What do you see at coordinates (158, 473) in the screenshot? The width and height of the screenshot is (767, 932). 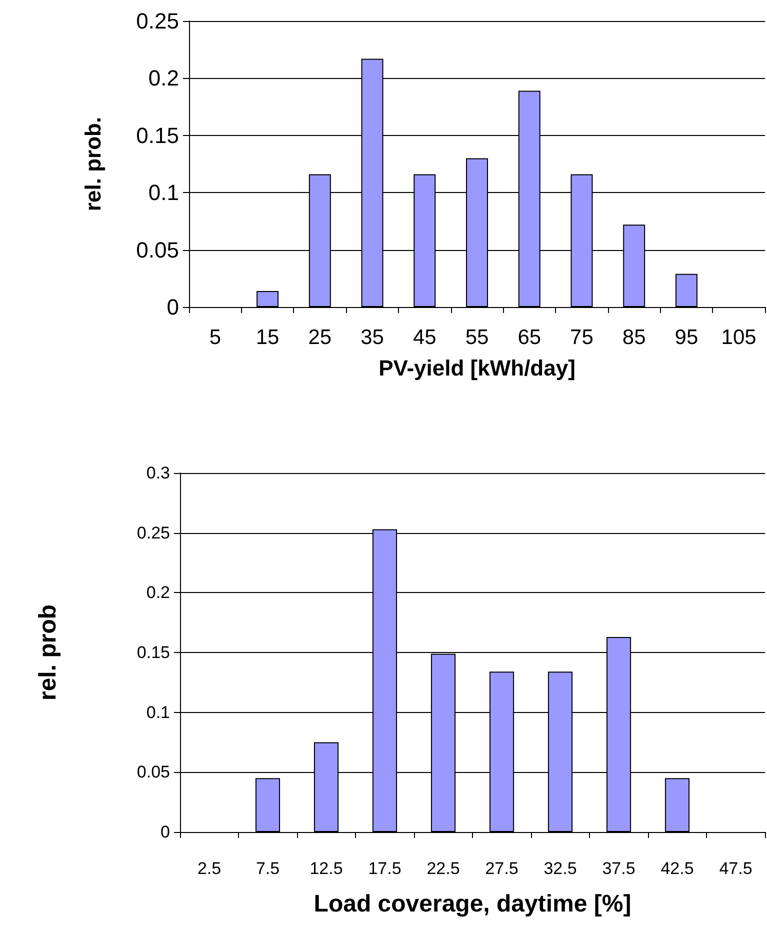 I see `y-tick-label: 0.3` at bounding box center [158, 473].